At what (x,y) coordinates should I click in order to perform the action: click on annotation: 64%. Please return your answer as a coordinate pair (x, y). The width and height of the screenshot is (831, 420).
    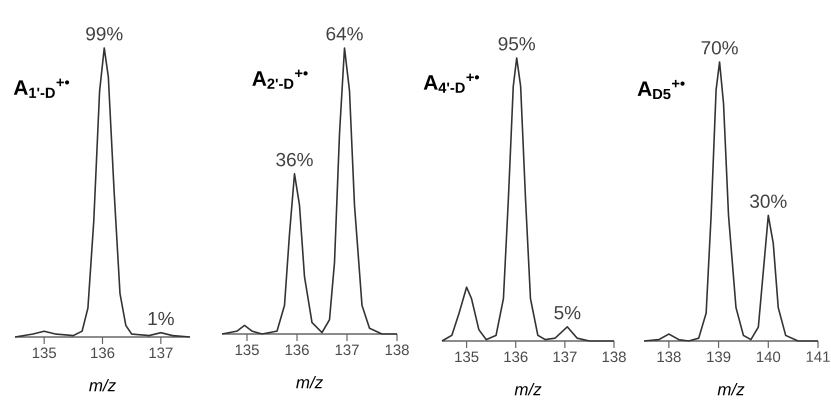
    Looking at the image, I should click on (344, 33).